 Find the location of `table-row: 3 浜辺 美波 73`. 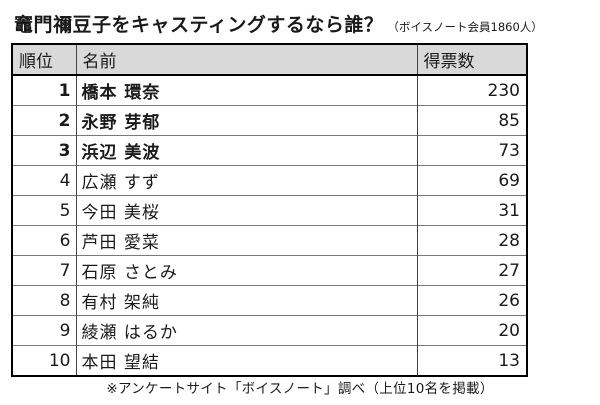

table-row: 3 浜辺 美波 73 is located at coordinates (269, 150).